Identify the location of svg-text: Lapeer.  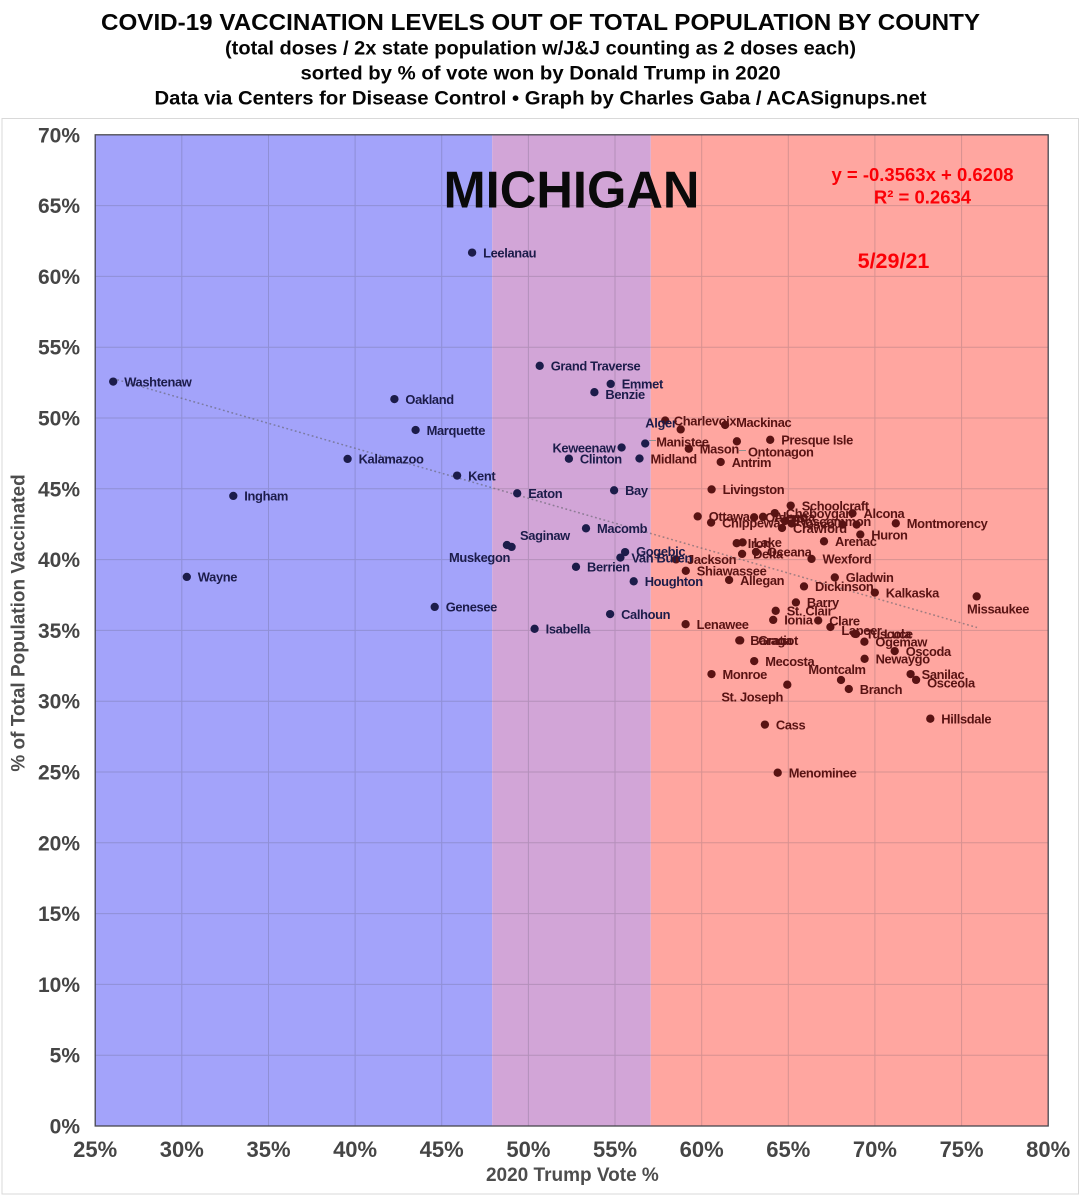
(861, 630).